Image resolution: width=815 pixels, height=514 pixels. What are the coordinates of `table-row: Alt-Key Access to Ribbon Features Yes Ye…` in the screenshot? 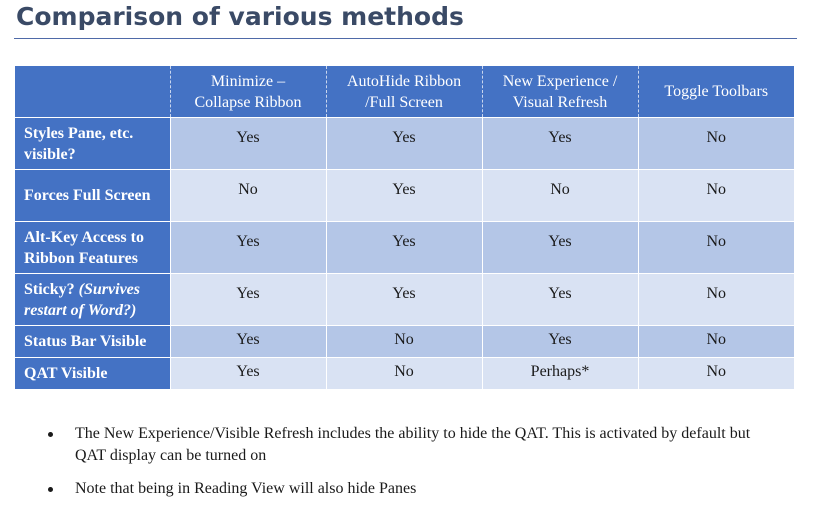 It's located at (404, 247).